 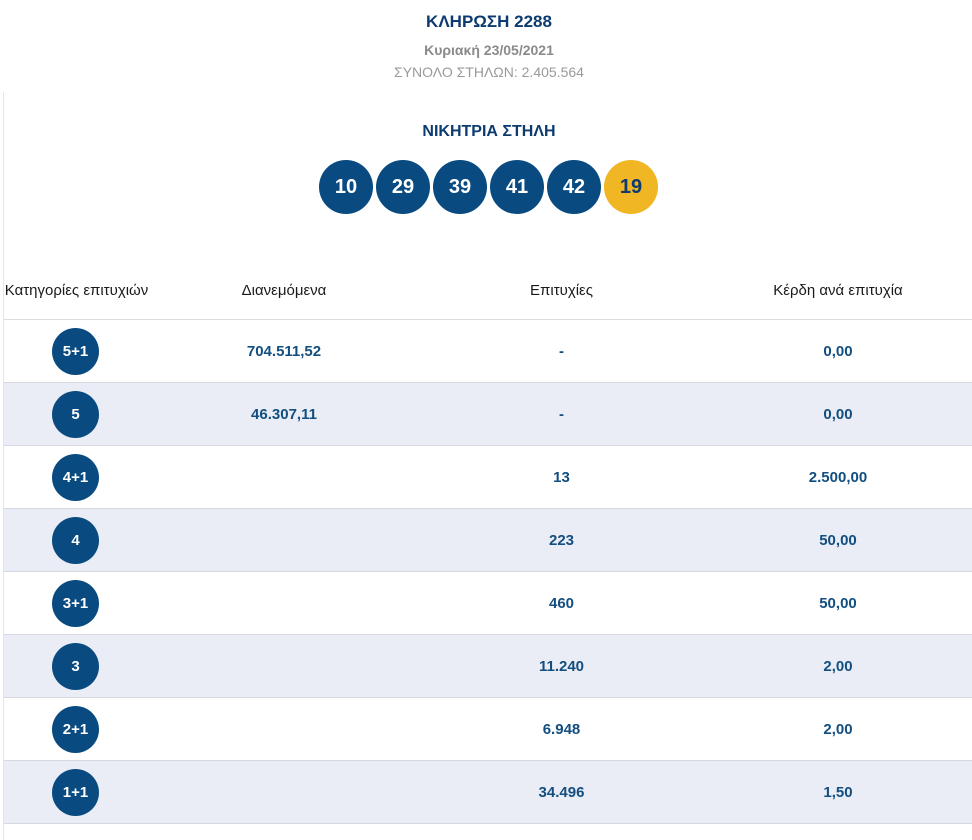 I want to click on number-ball: 10, so click(x=346, y=187).